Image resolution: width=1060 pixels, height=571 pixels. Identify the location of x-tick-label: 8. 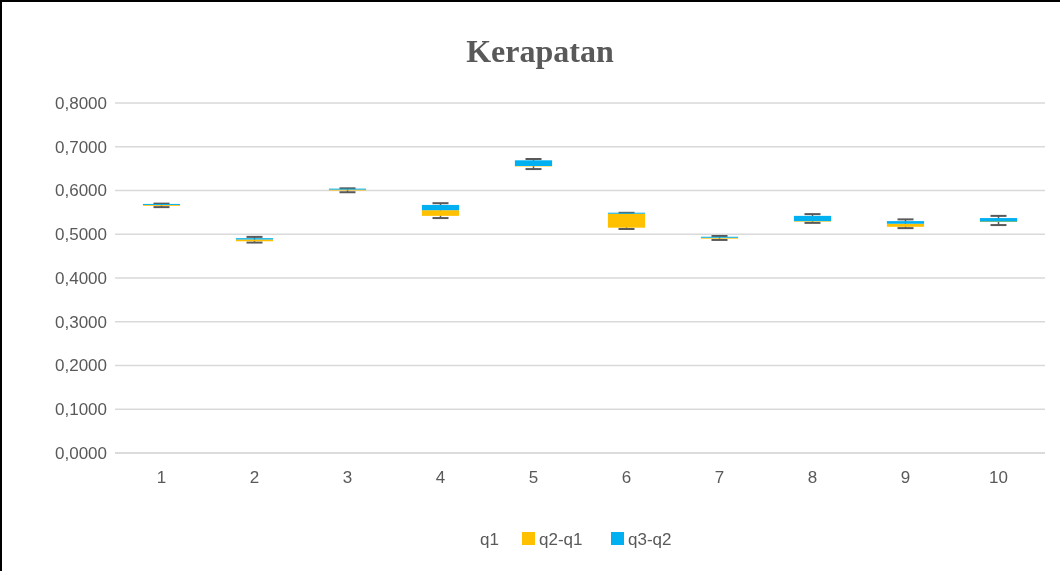
(812, 477).